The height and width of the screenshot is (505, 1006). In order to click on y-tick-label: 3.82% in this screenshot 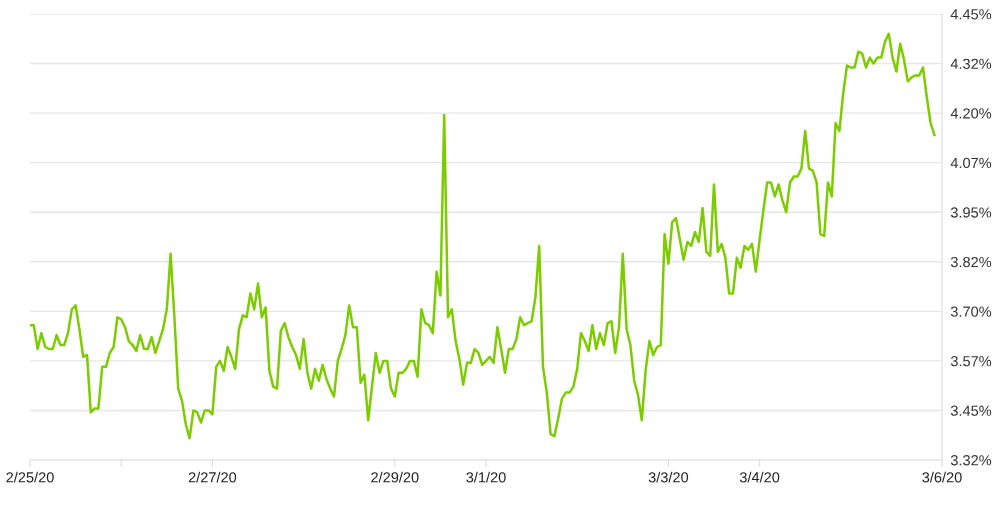, I will do `click(971, 262)`.